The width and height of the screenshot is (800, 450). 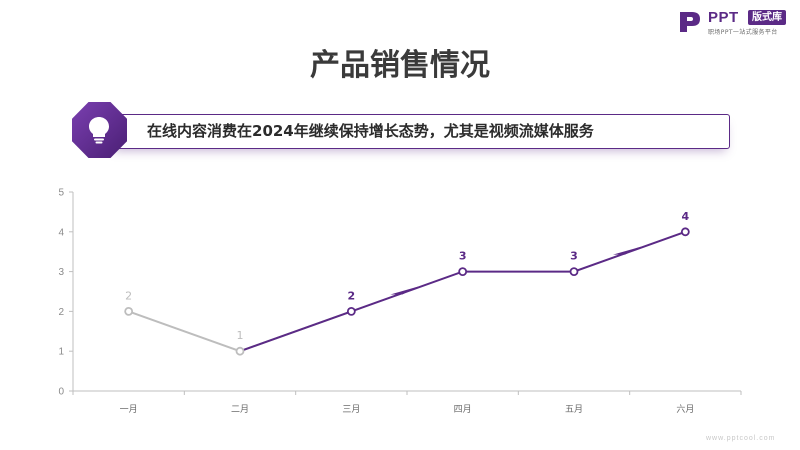 I want to click on y-tick-label: 3, so click(x=61, y=272).